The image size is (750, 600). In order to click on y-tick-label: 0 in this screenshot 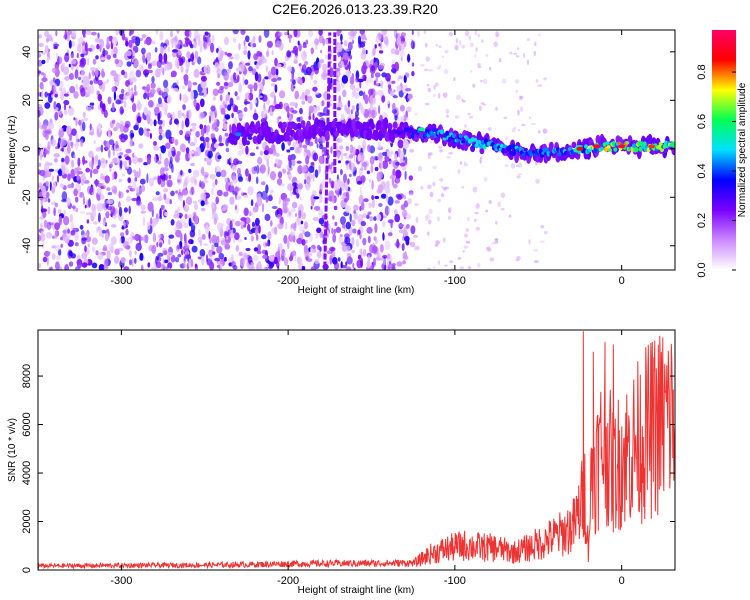, I will do `click(27, 149)`.